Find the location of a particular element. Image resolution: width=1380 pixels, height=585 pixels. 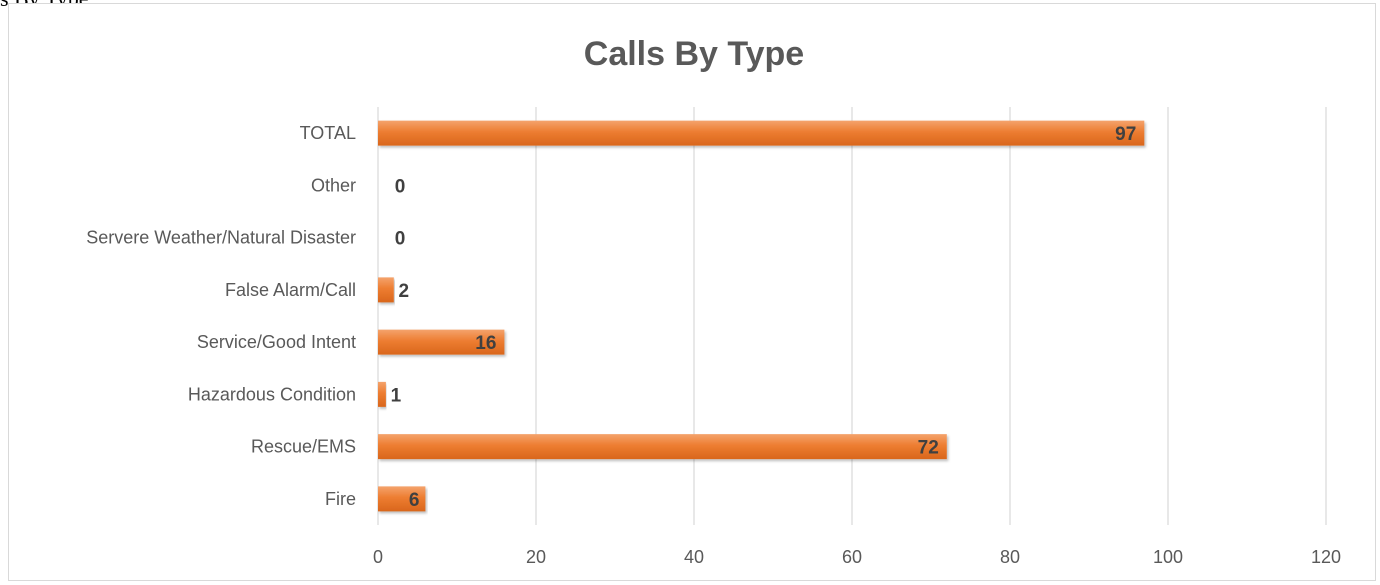

chart-title: Calls By Type is located at coordinates (694, 54).